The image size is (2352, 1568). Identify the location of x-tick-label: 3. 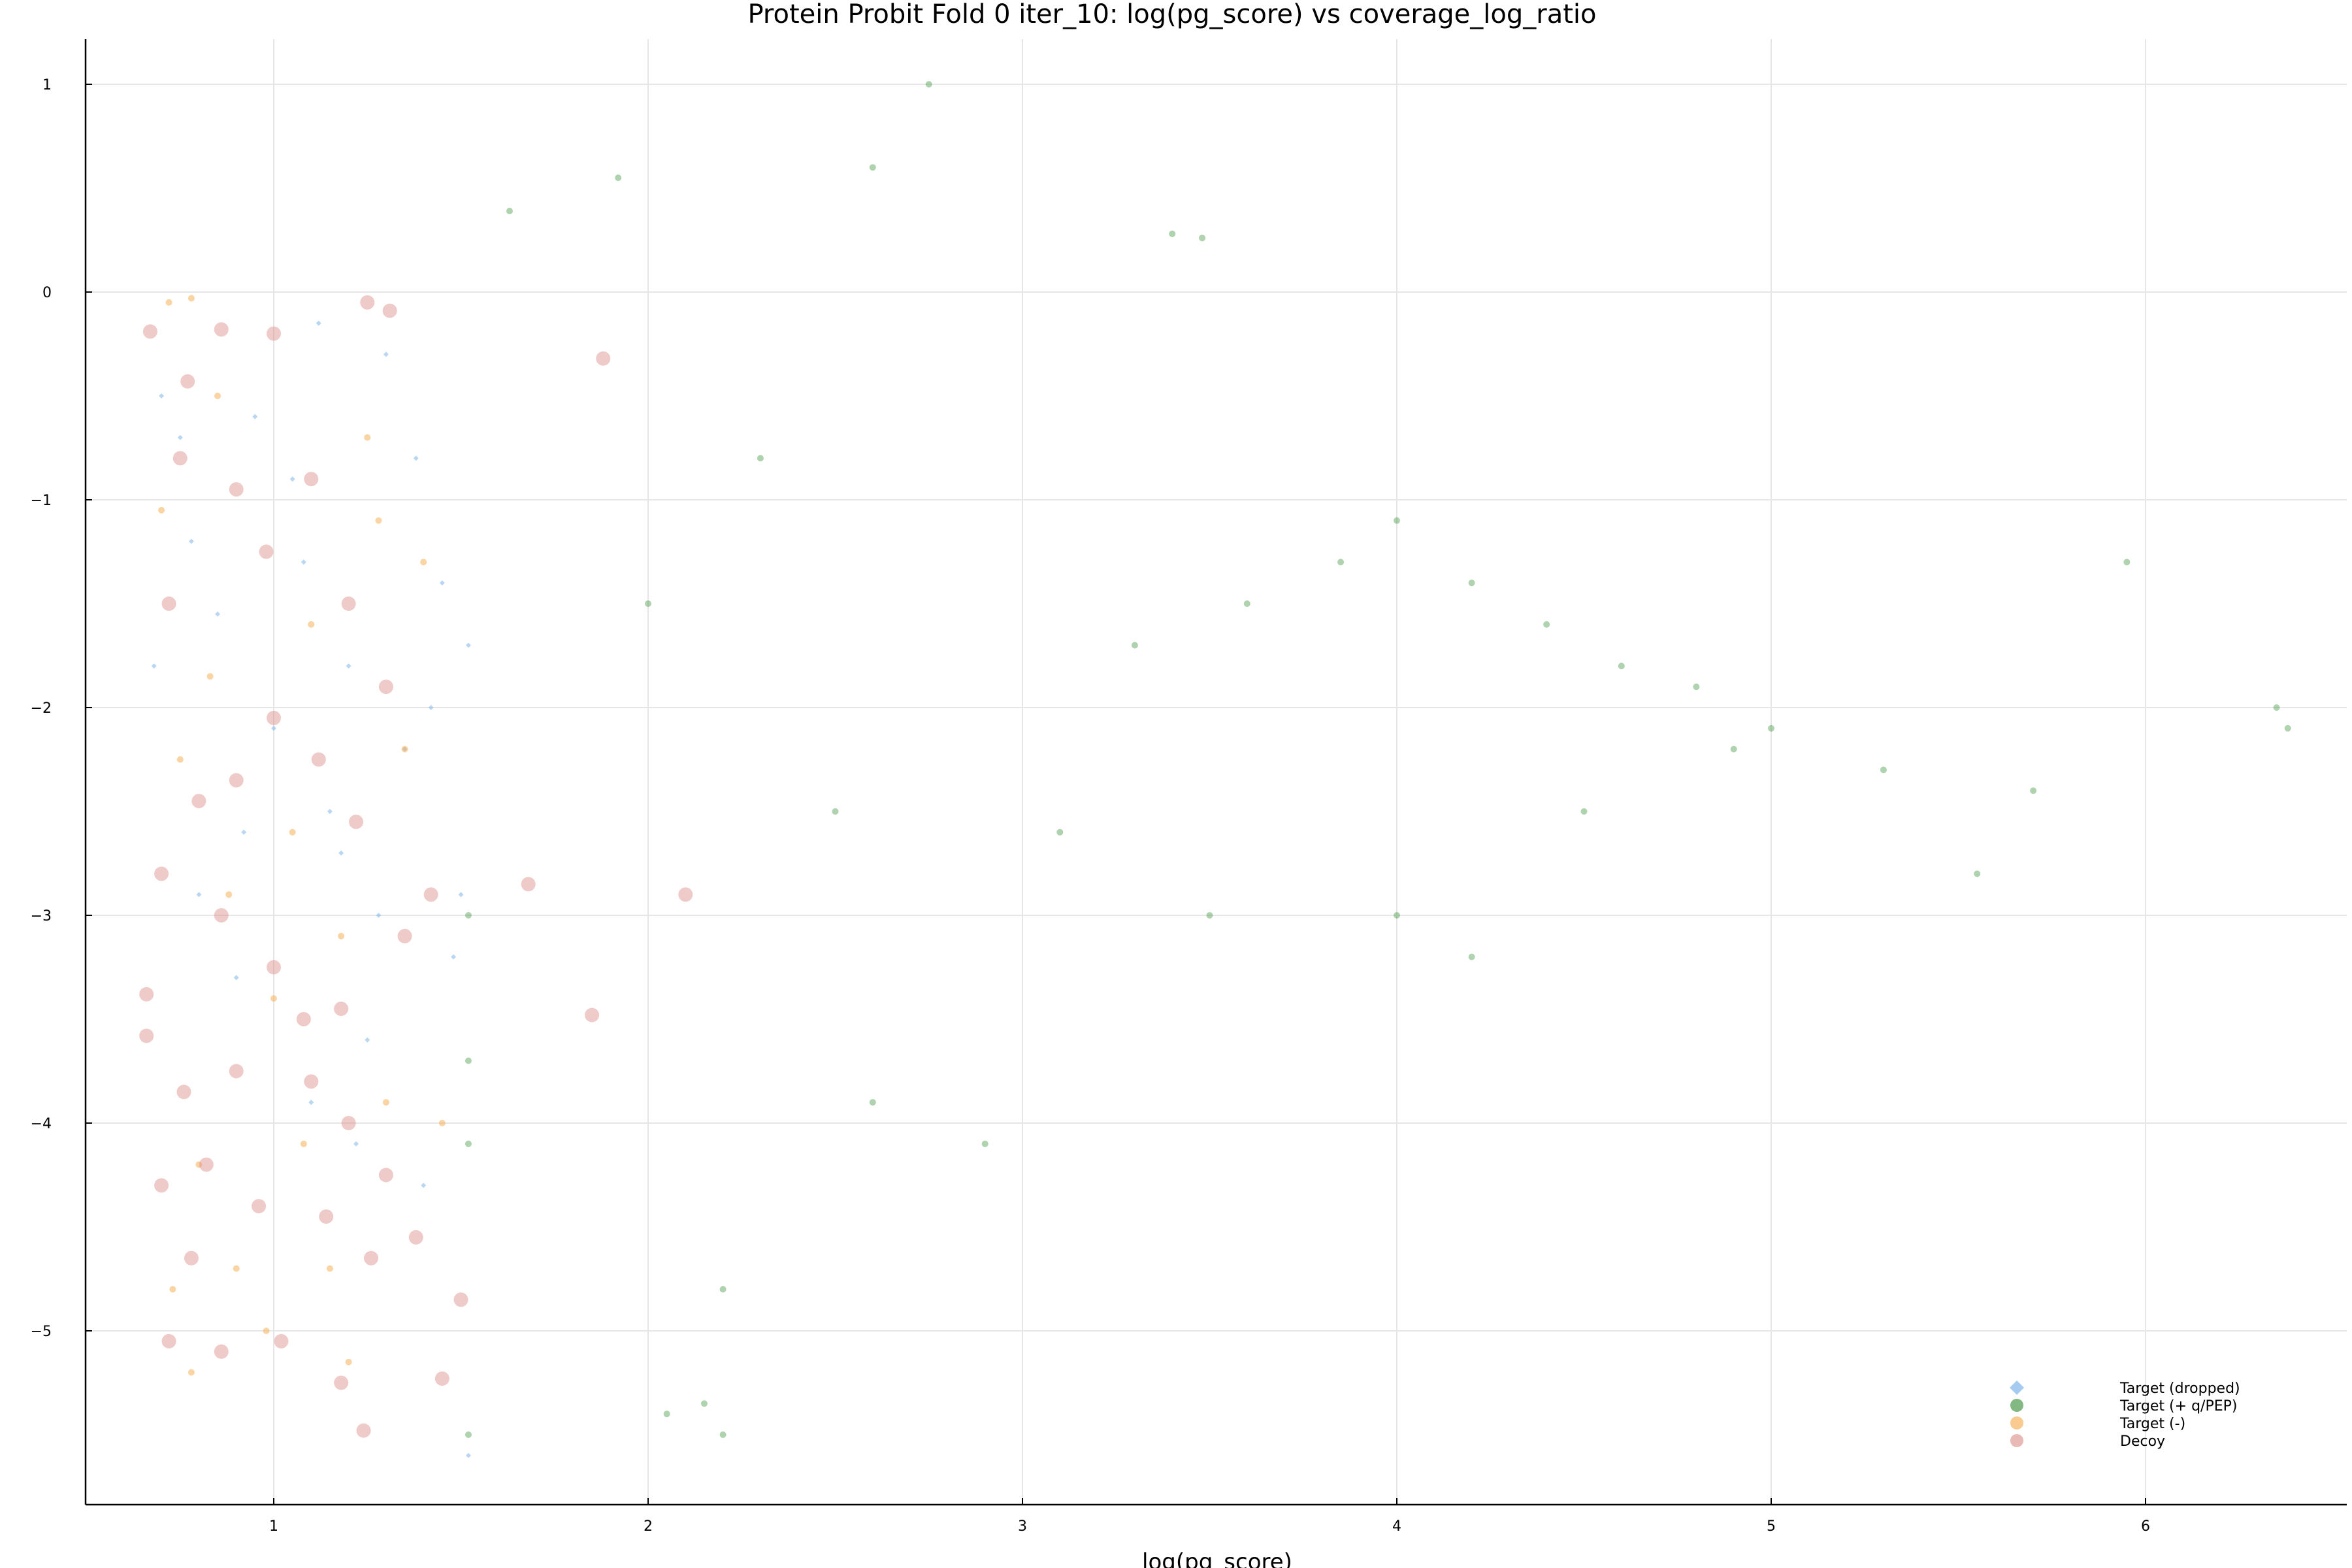
(1022, 1526).